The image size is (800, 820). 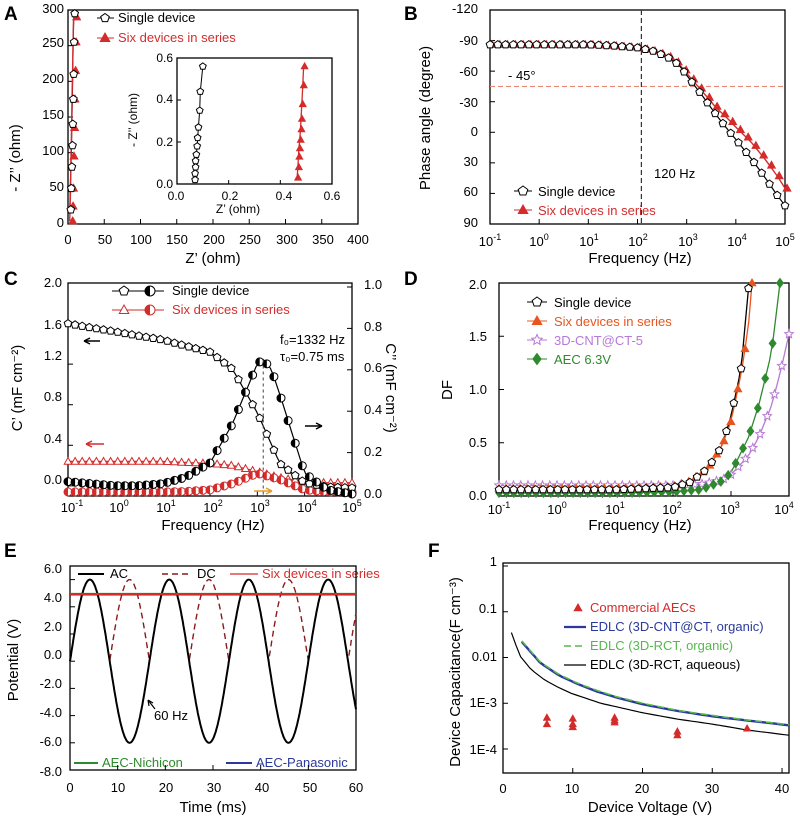 What do you see at coordinates (792, 237) in the screenshot?
I see `xtick-b-exp: 5` at bounding box center [792, 237].